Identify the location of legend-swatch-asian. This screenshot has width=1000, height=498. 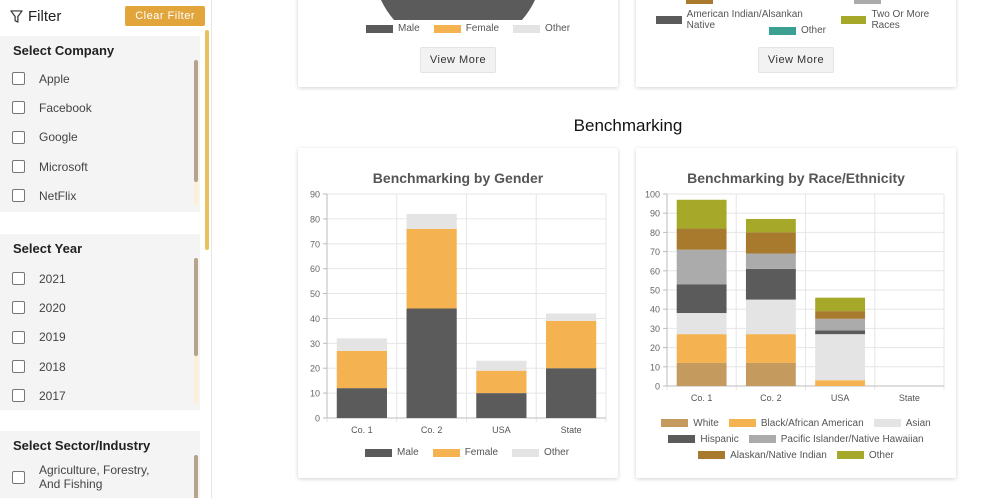
(887, 423).